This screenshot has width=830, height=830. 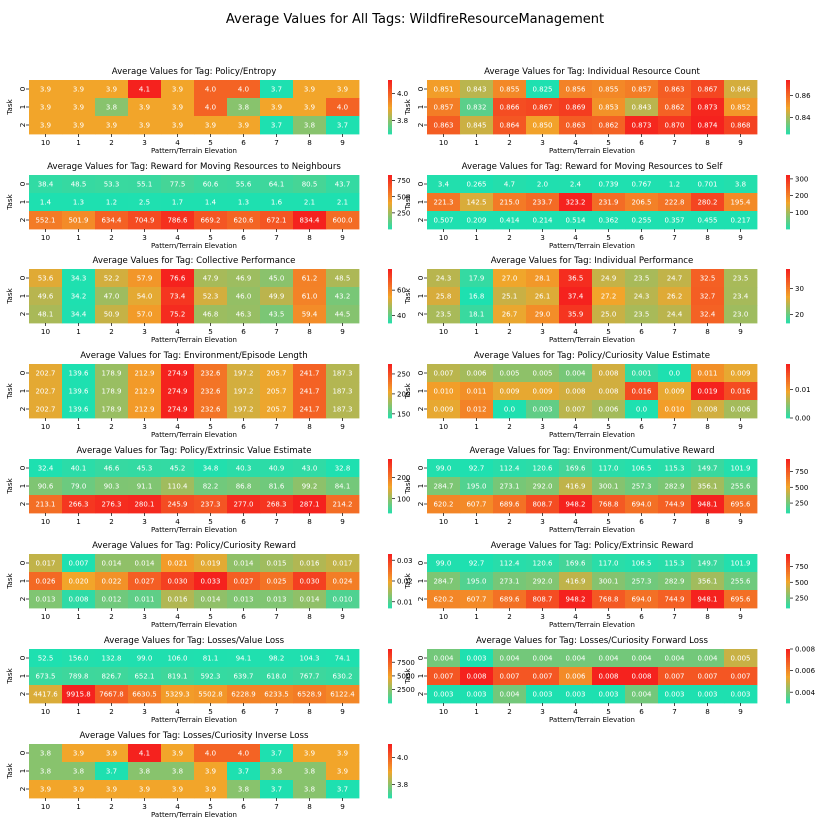 What do you see at coordinates (243, 392) in the screenshot?
I see `cell-value-label: 197.2` at bounding box center [243, 392].